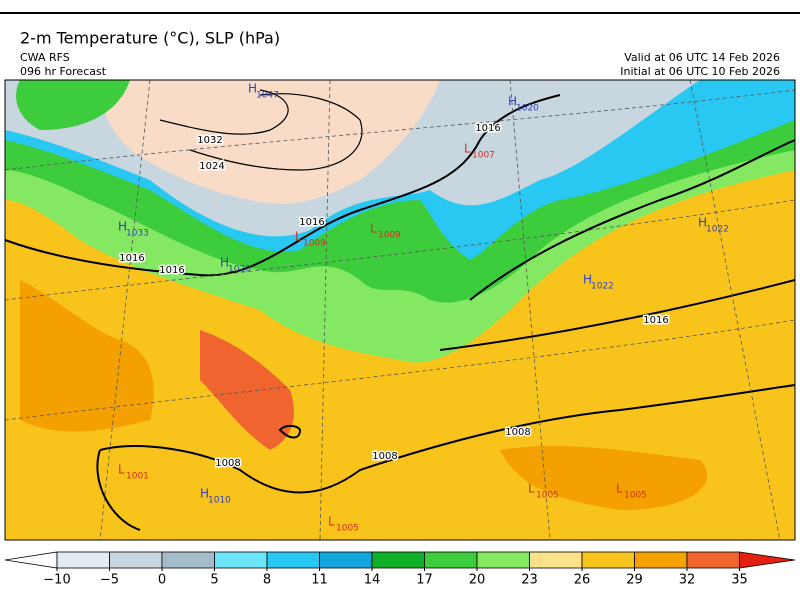 This screenshot has width=800, height=600. Describe the element at coordinates (219, 501) in the screenshot. I see `center-value: 1010` at that location.